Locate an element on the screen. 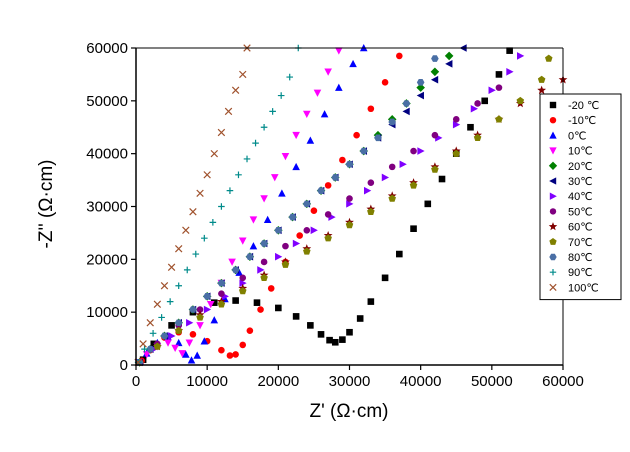  legend-label: 0℃ is located at coordinates (577, 136).